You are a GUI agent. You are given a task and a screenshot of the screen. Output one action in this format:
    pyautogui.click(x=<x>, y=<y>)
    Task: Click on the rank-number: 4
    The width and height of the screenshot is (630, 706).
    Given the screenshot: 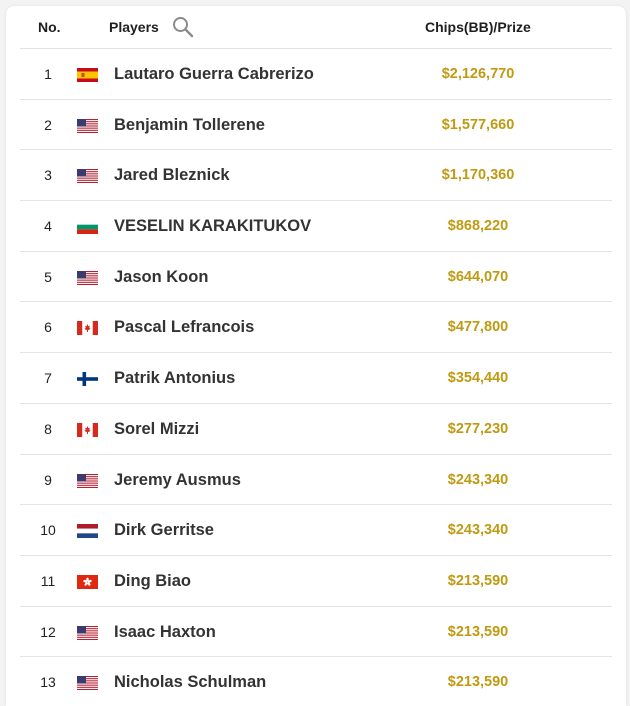 What is the action you would take?
    pyautogui.click(x=48, y=226)
    